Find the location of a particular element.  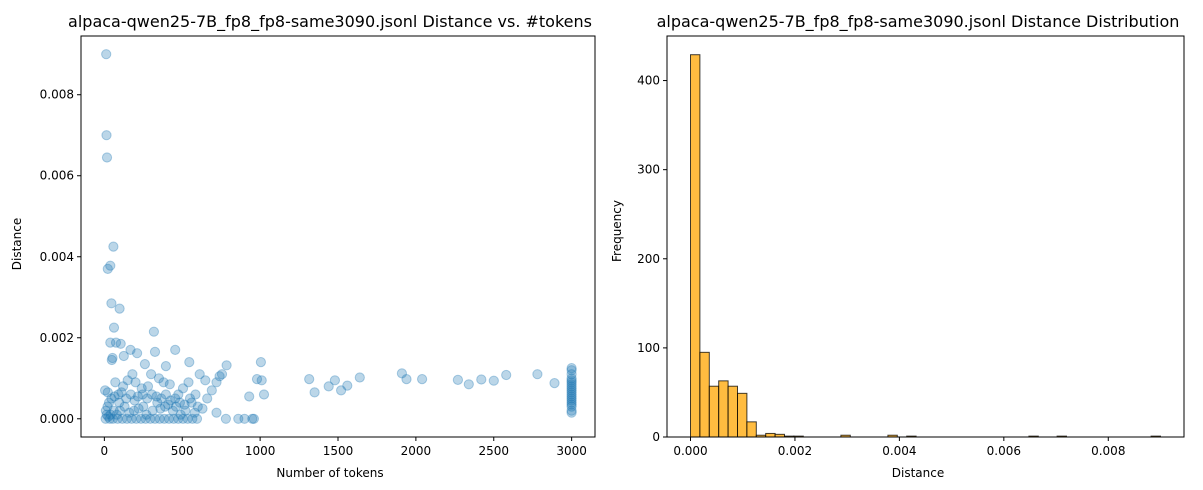

scatter-x-tick-label: 500 is located at coordinates (182, 451).